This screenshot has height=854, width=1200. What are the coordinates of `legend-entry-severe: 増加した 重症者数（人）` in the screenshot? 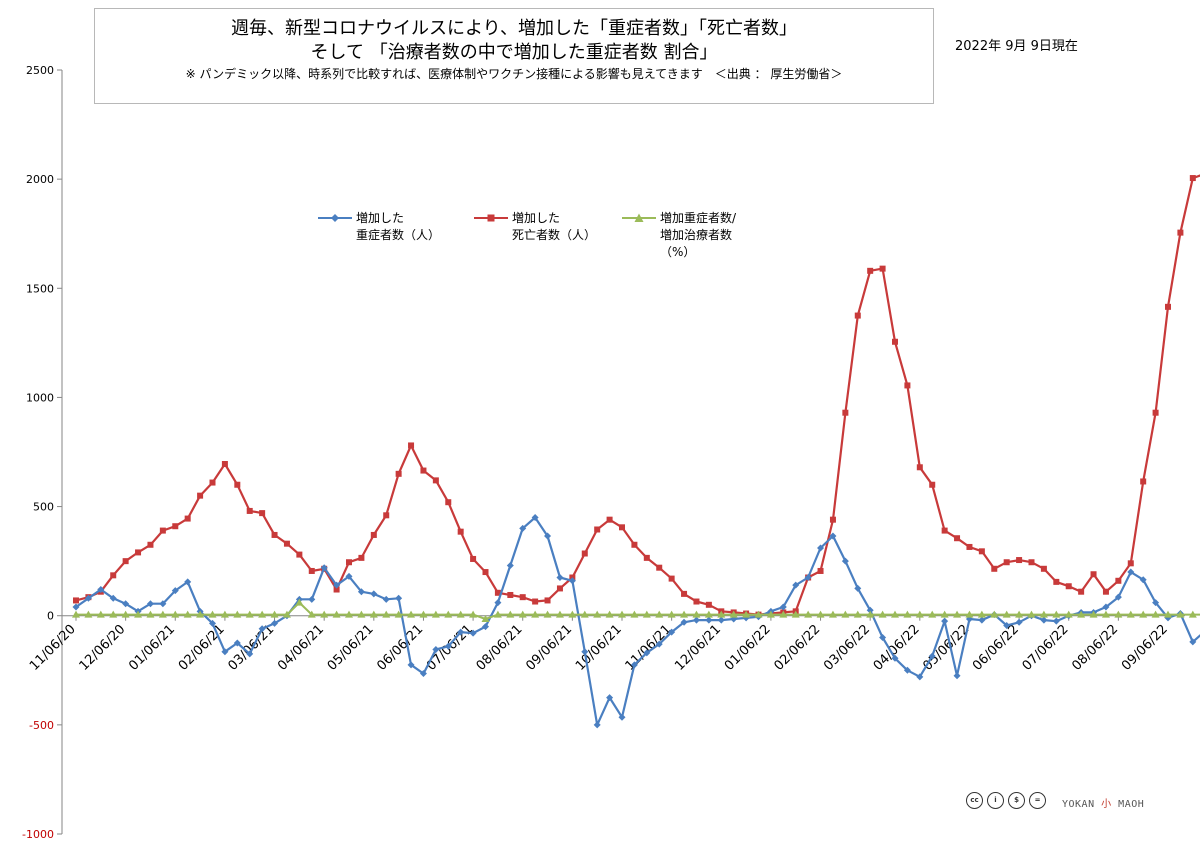 It's located at (379, 227).